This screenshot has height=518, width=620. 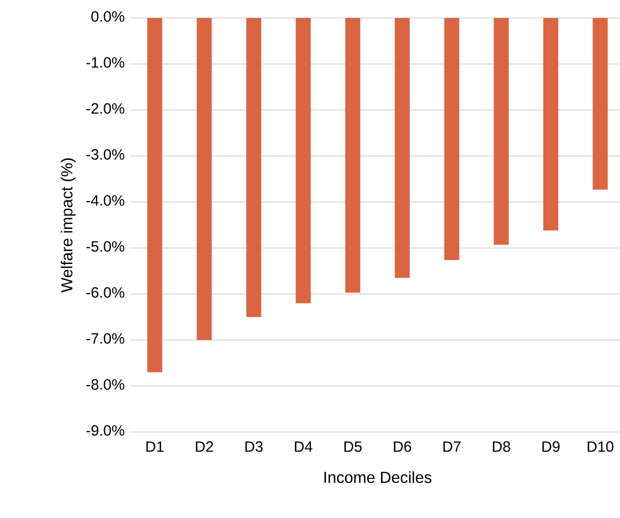 I want to click on x-tick-label: D6, so click(x=403, y=446).